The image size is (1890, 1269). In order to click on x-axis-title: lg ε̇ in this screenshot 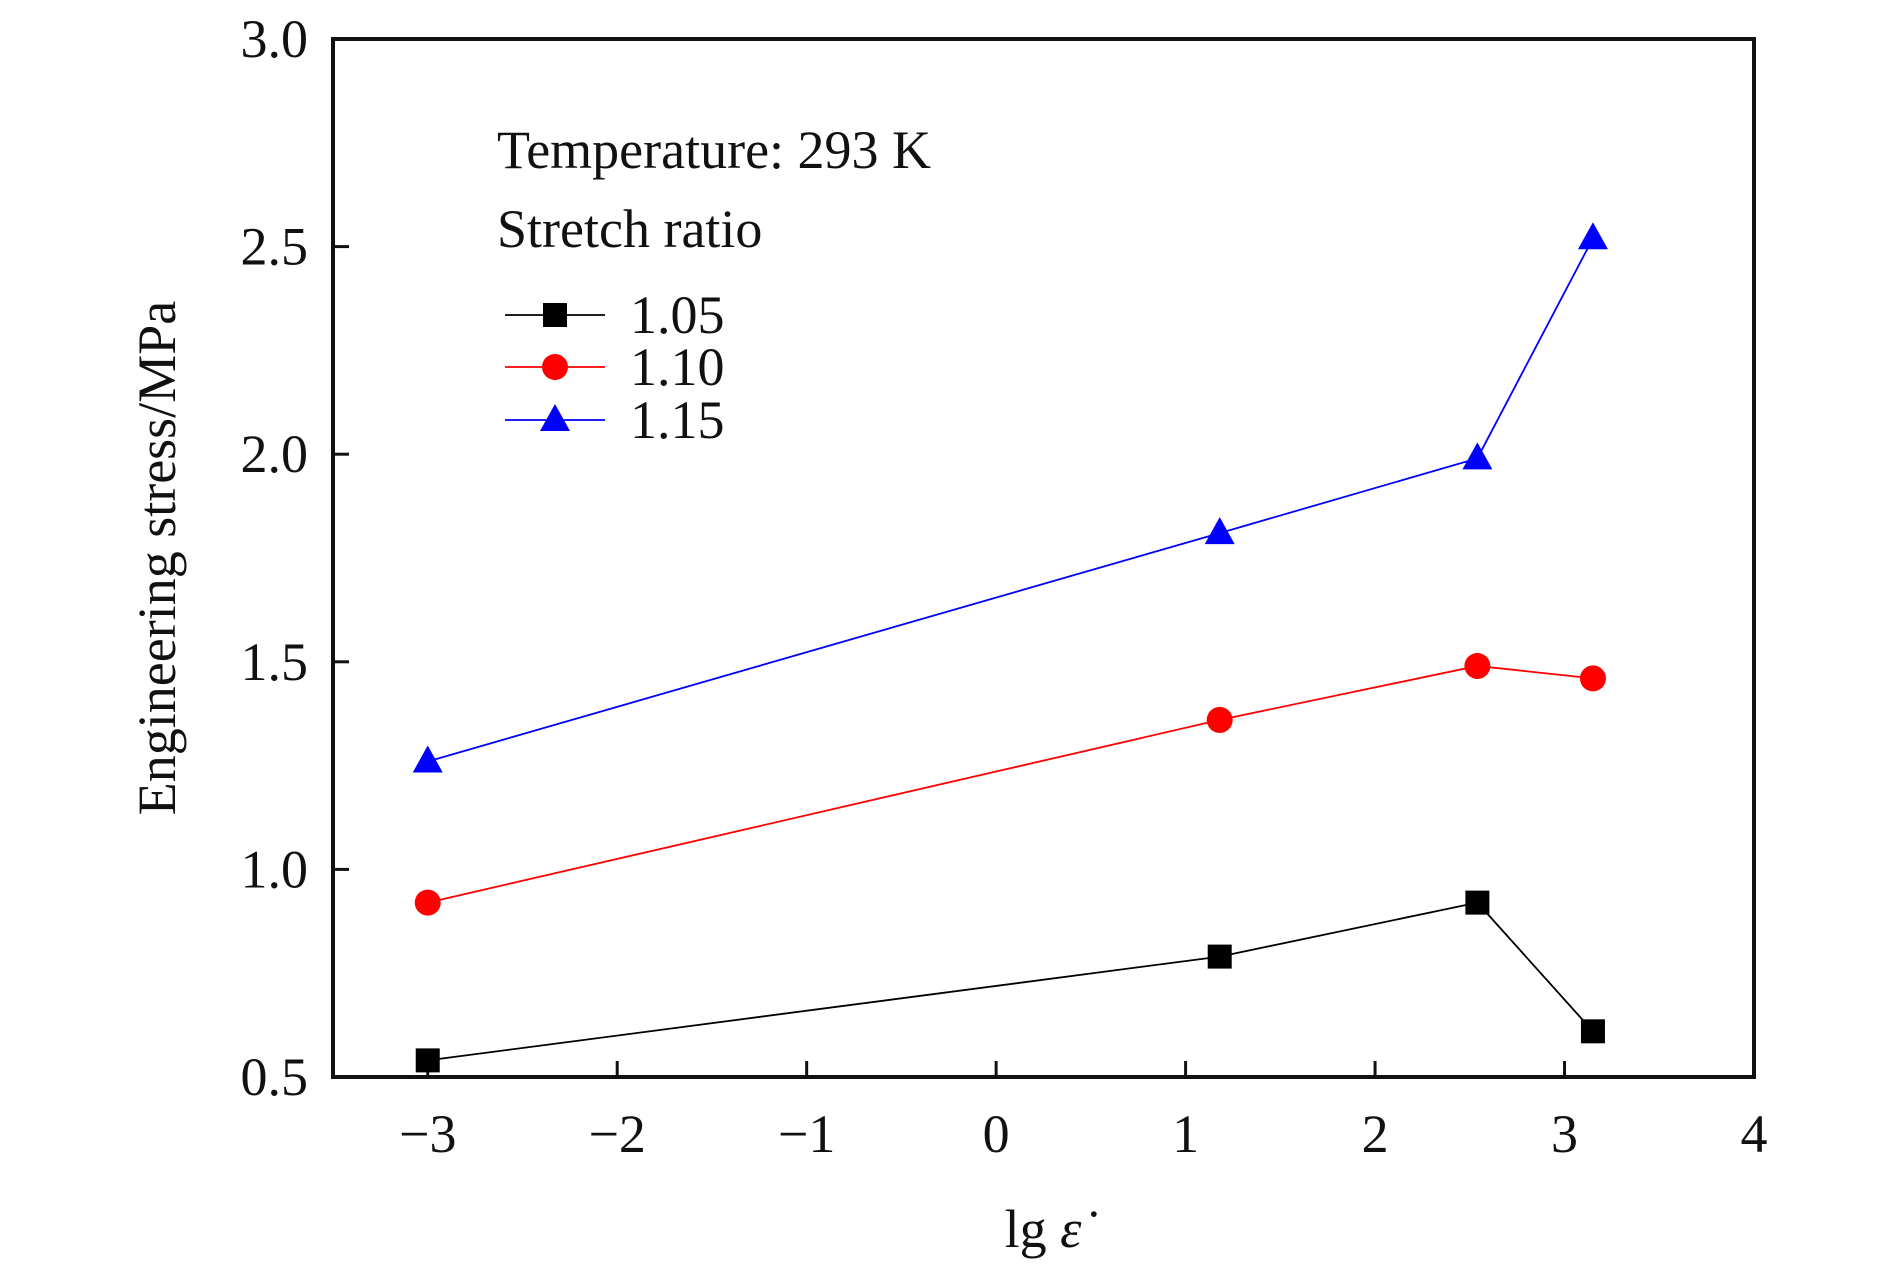, I will do `click(1051, 1229)`.